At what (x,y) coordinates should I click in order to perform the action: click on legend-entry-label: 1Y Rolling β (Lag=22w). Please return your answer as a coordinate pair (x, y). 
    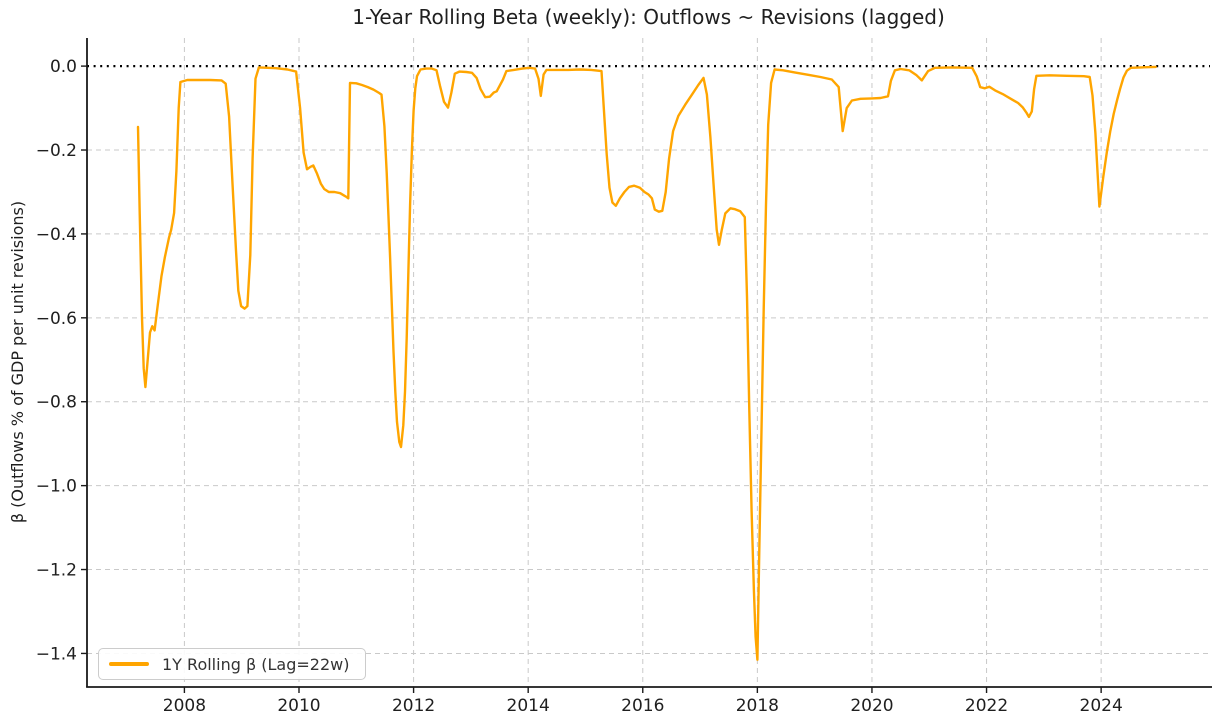
    Looking at the image, I should click on (256, 664).